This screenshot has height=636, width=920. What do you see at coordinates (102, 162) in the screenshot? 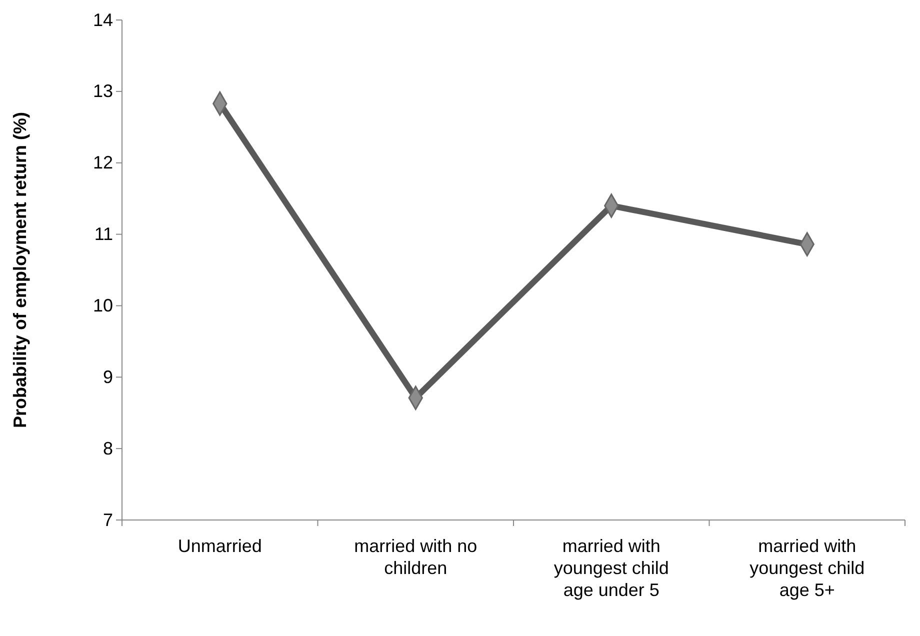
I see `y-tick-label: 12` at bounding box center [102, 162].